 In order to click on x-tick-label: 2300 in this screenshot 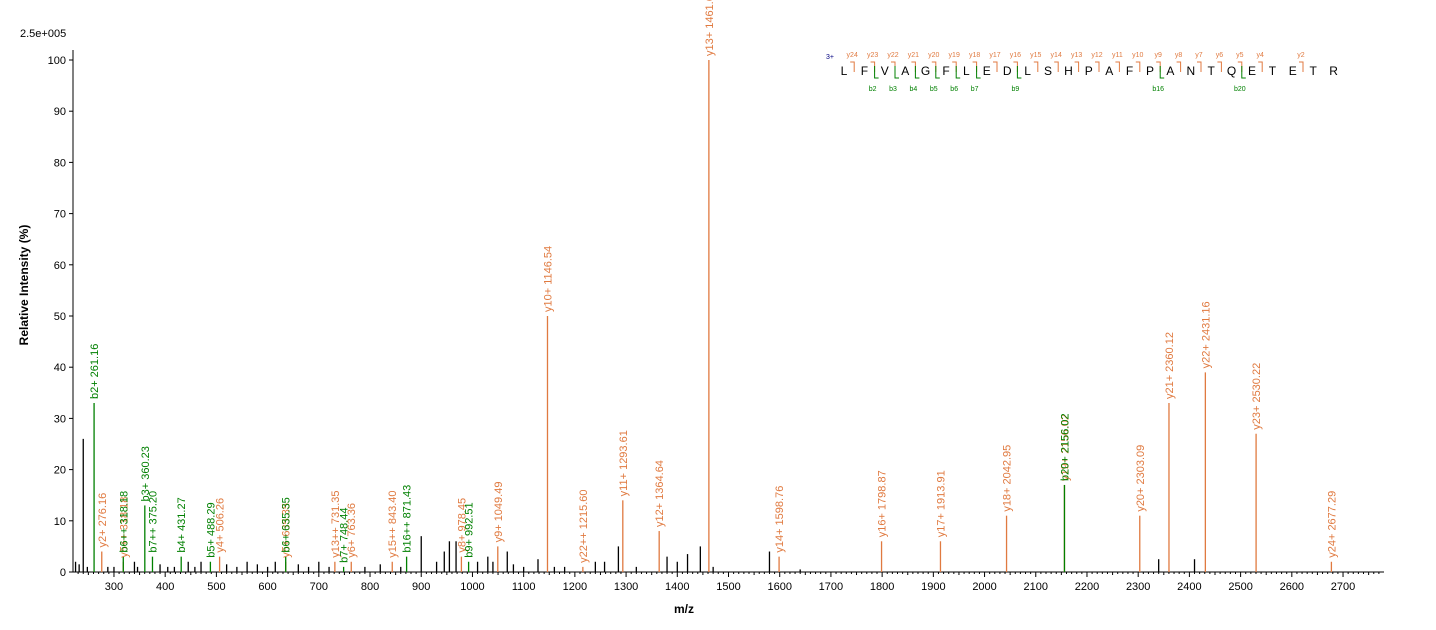, I will do `click(1138, 587)`.